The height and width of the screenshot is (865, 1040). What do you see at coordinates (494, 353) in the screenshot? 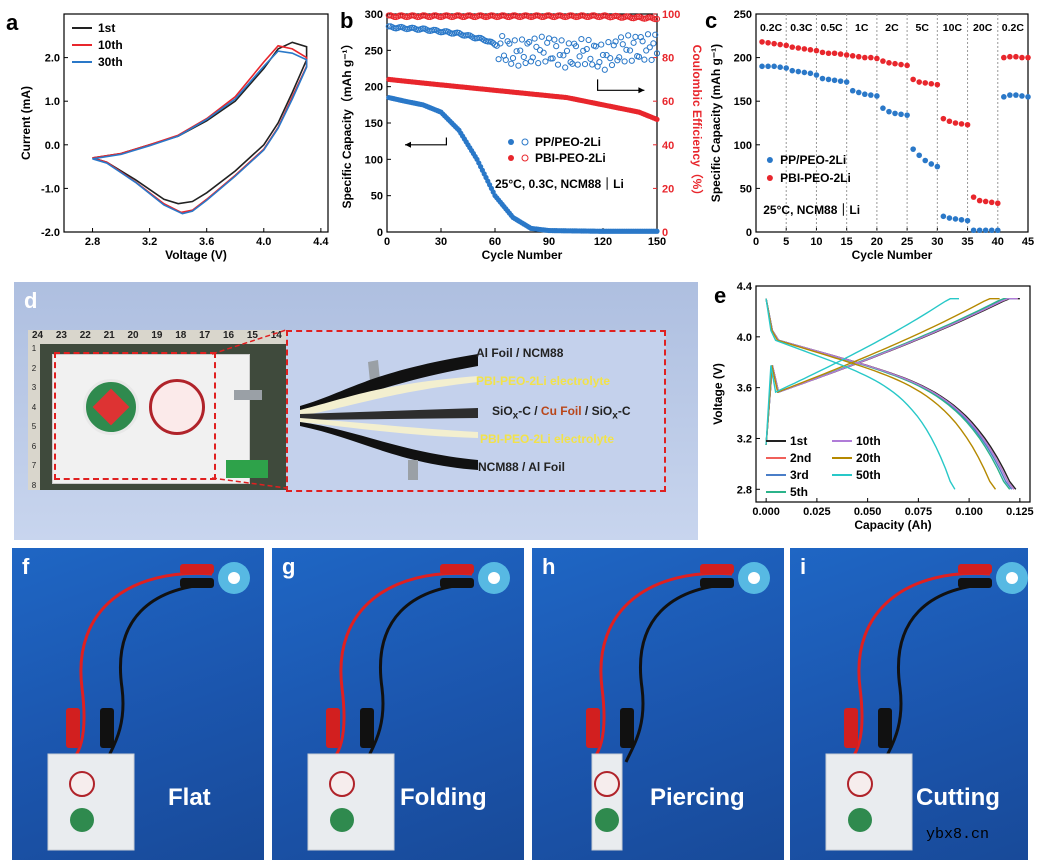
I see `layer-al-foil: Al Foil` at bounding box center [494, 353].